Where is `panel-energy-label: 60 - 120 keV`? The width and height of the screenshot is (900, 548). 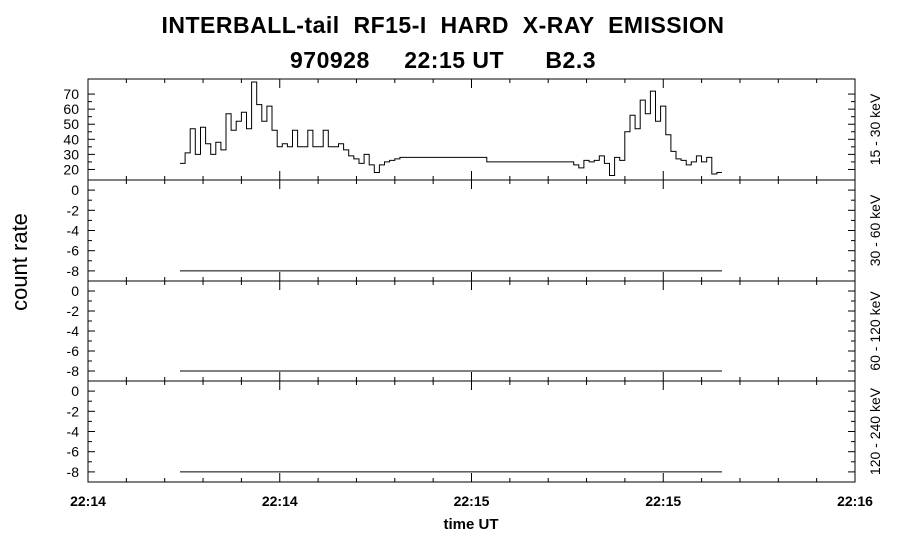
panel-energy-label: 60 - 120 keV is located at coordinates (875, 331).